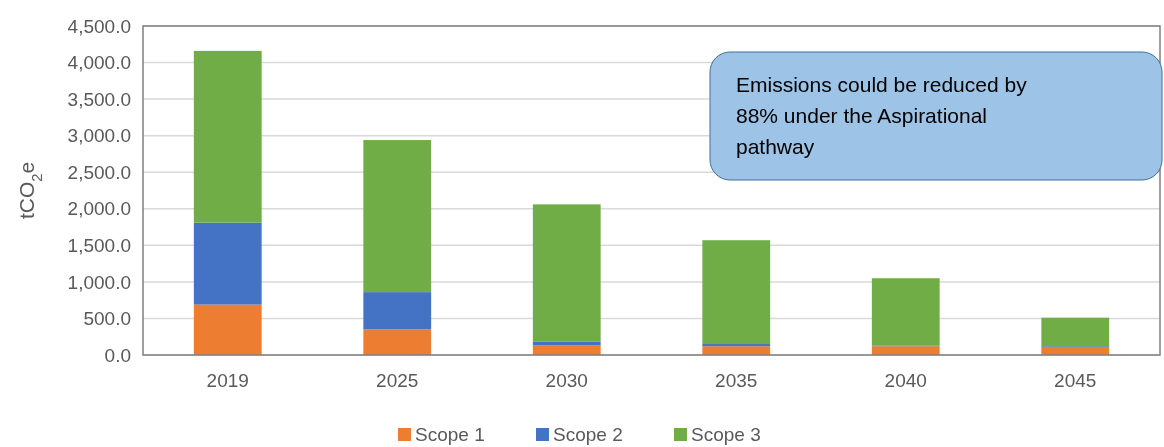 Image resolution: width=1164 pixels, height=447 pixels. What do you see at coordinates (736, 380) in the screenshot?
I see `x-tick-label: 2035` at bounding box center [736, 380].